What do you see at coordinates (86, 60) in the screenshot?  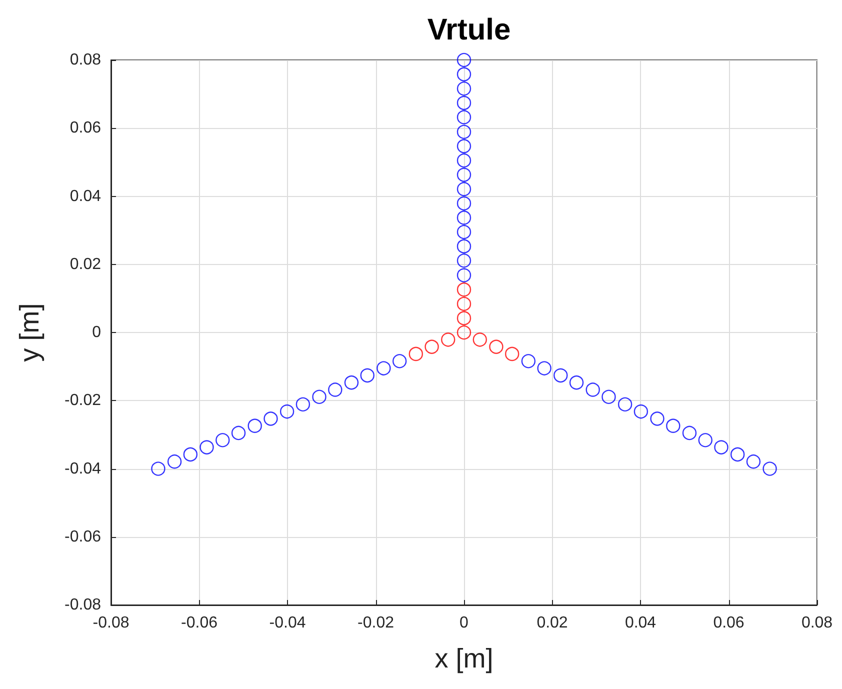 I see `y-tick-label: 0.08` at bounding box center [86, 60].